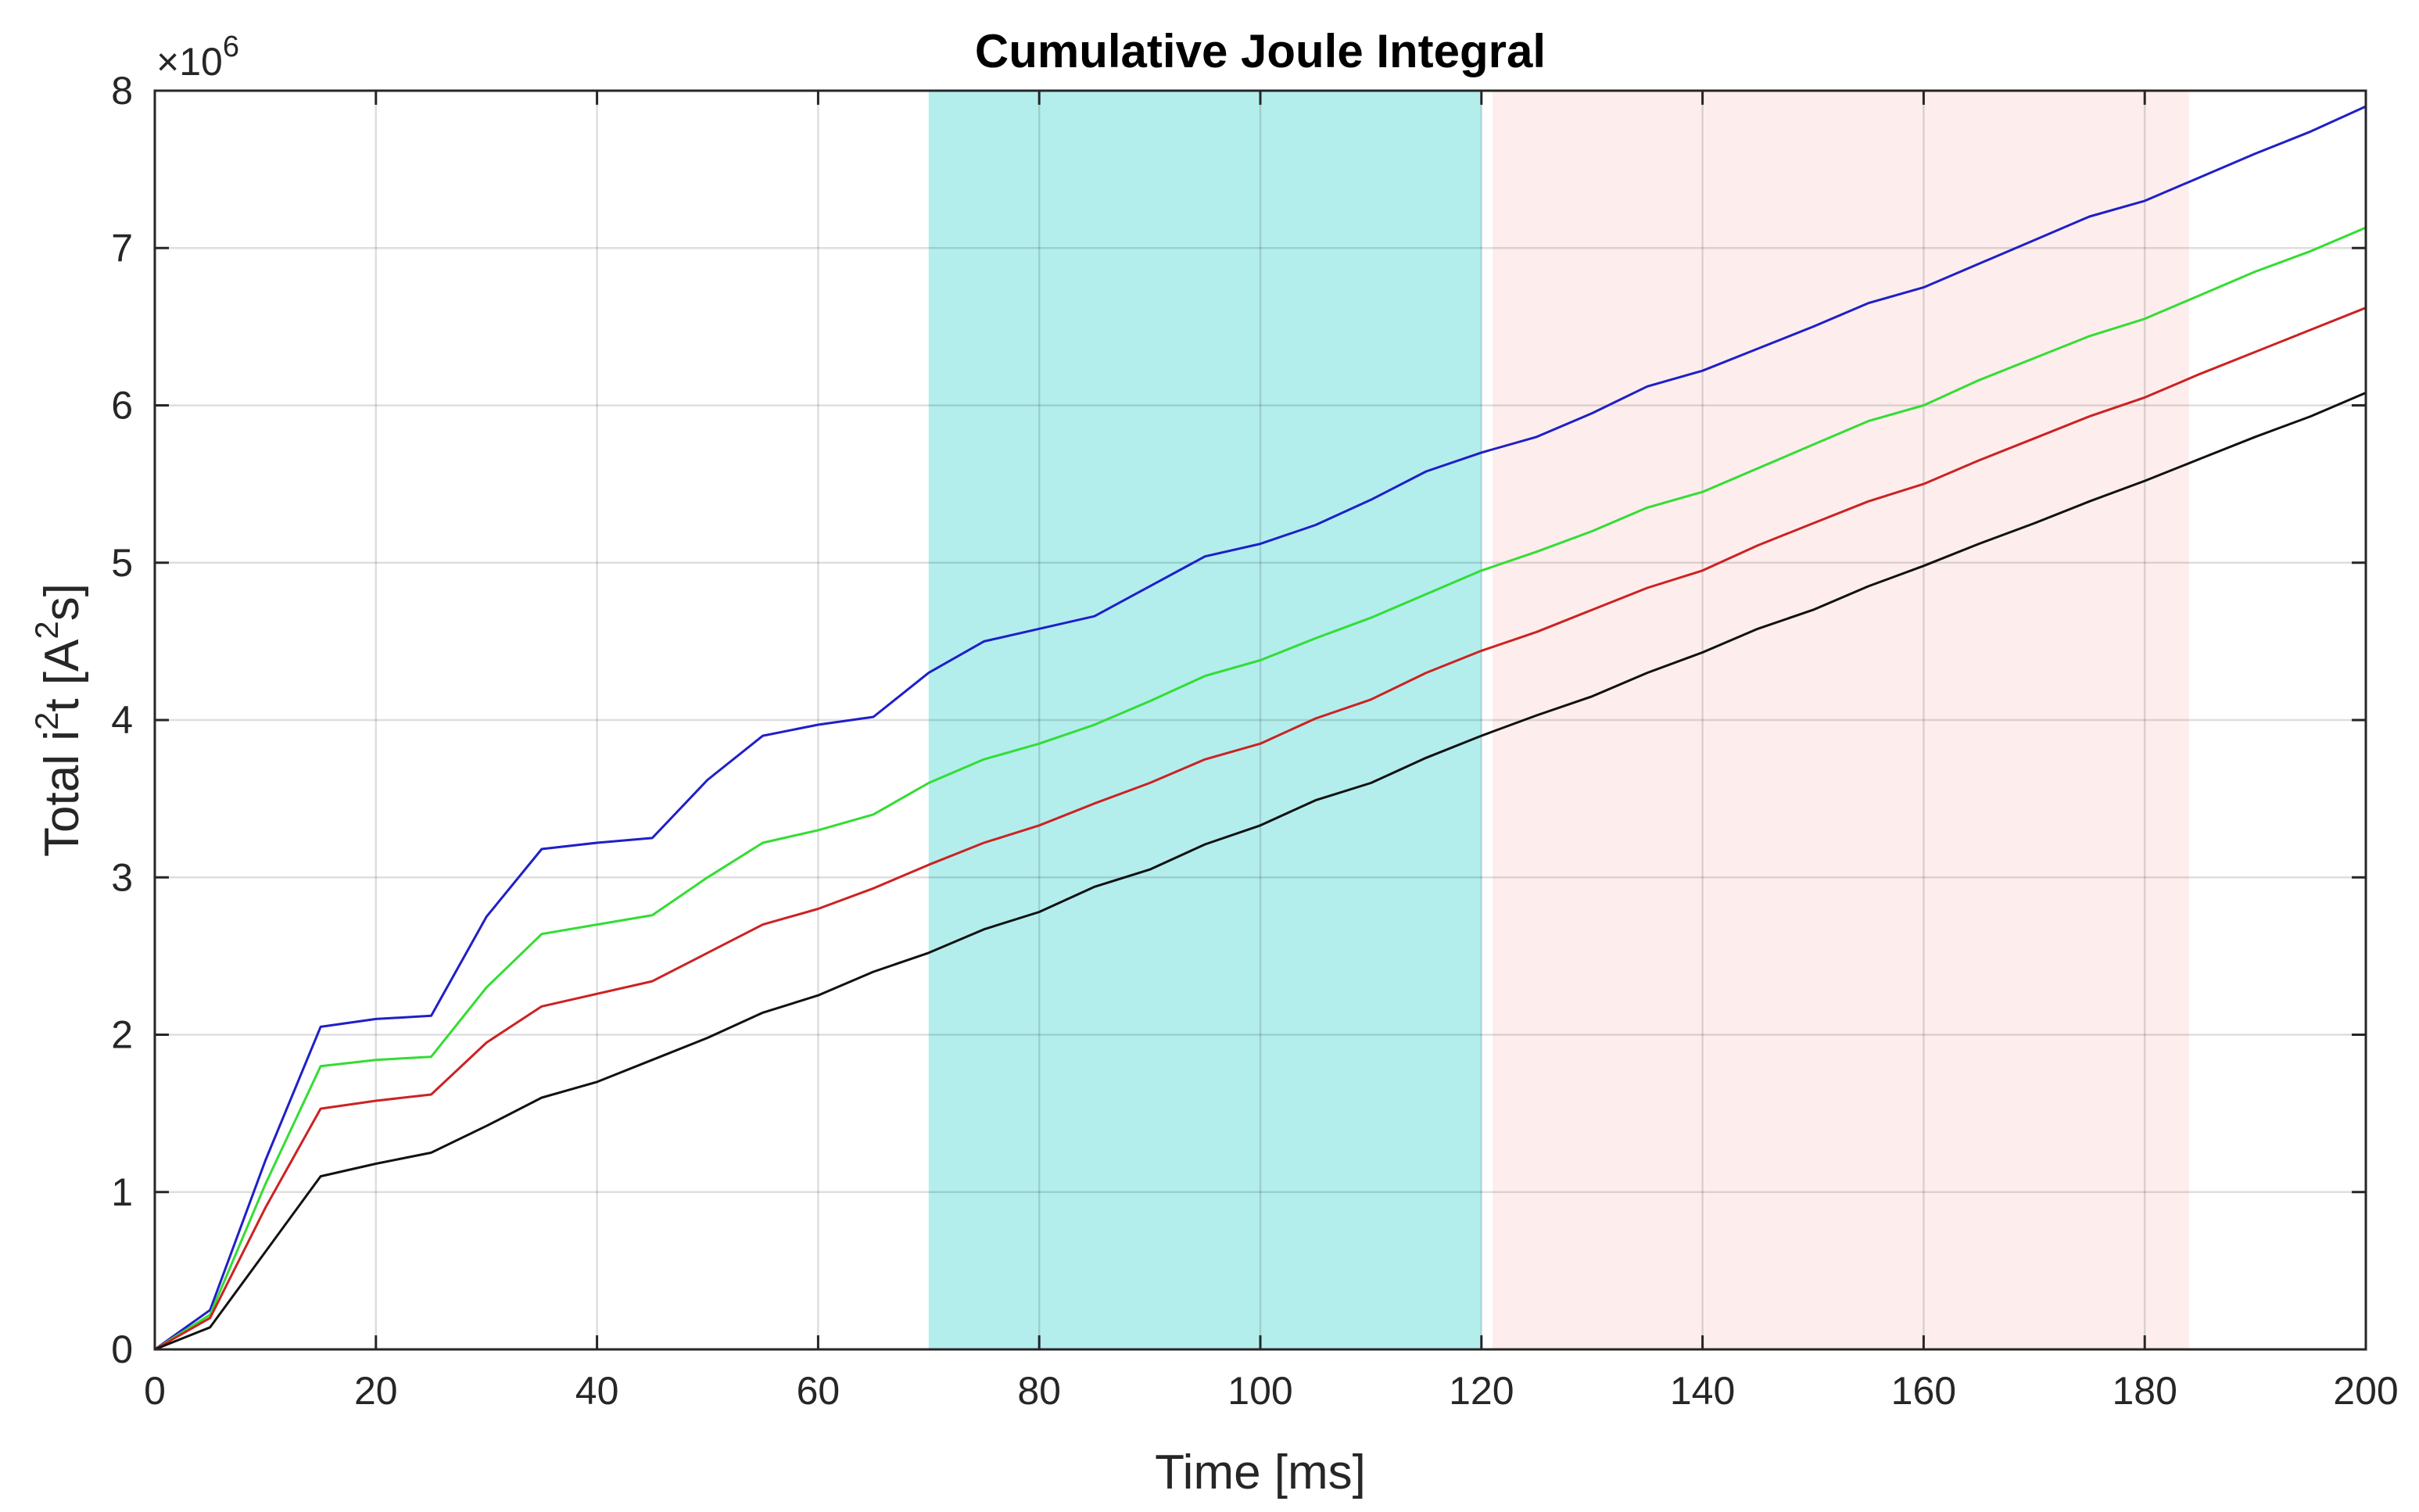 The image size is (2419, 1512). What do you see at coordinates (122, 1349) in the screenshot?
I see `y-tick-label: 0` at bounding box center [122, 1349].